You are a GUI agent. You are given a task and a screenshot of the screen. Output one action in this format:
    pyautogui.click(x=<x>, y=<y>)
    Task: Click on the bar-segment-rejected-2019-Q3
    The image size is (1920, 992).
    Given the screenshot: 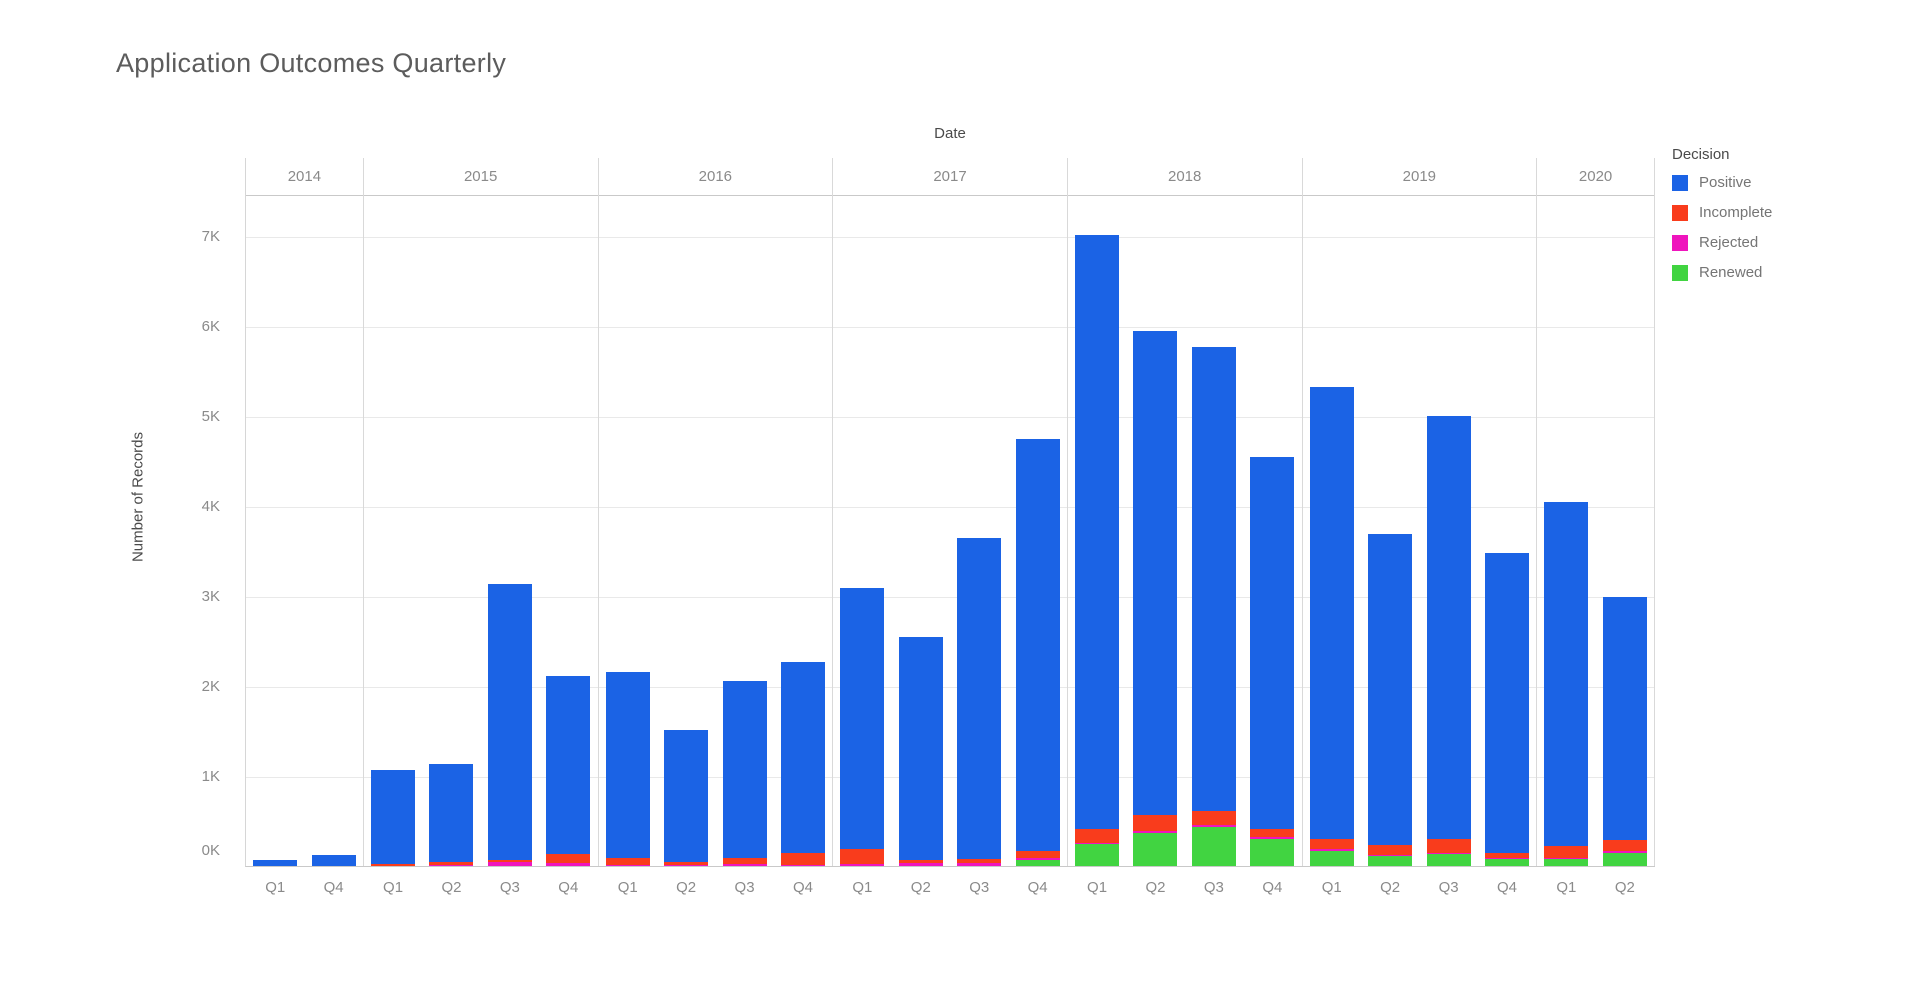 What is the action you would take?
    pyautogui.click(x=1448, y=853)
    